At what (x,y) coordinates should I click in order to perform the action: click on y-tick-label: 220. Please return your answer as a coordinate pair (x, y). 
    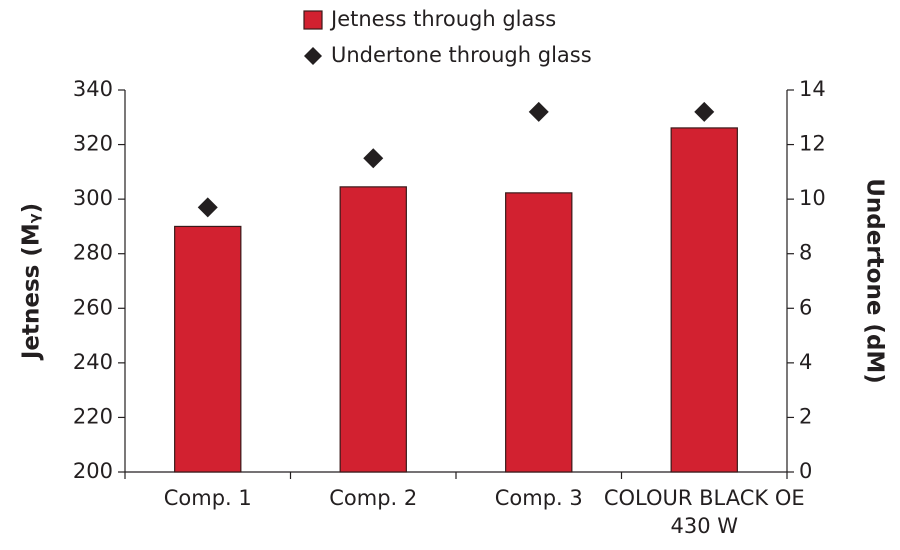
    Looking at the image, I should click on (93, 416).